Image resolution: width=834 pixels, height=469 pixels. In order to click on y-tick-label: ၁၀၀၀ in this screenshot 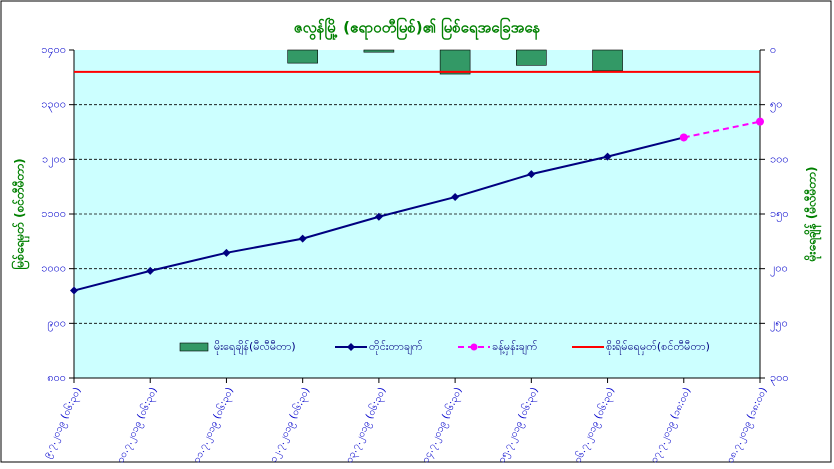, I will do `click(53, 268)`.